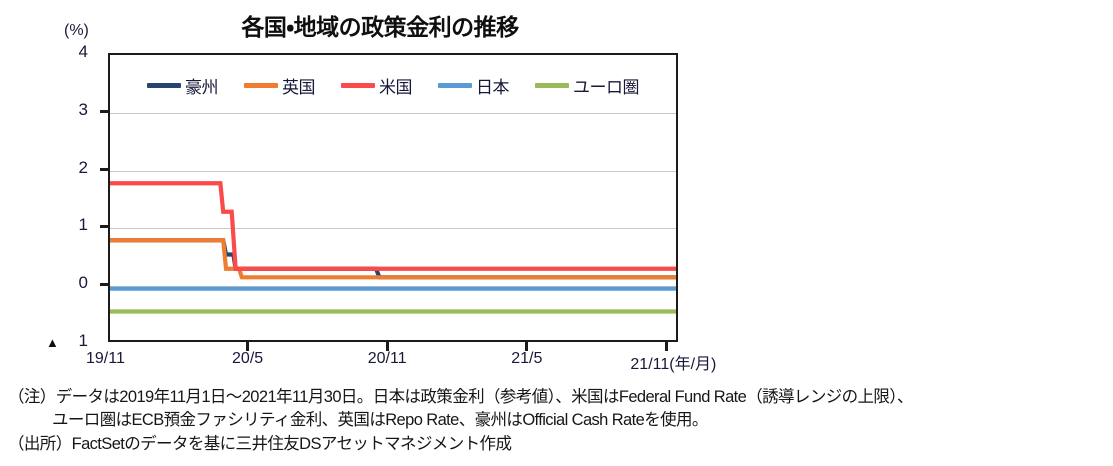  What do you see at coordinates (105, 358) in the screenshot?
I see `x-axis-label: 19/11` at bounding box center [105, 358].